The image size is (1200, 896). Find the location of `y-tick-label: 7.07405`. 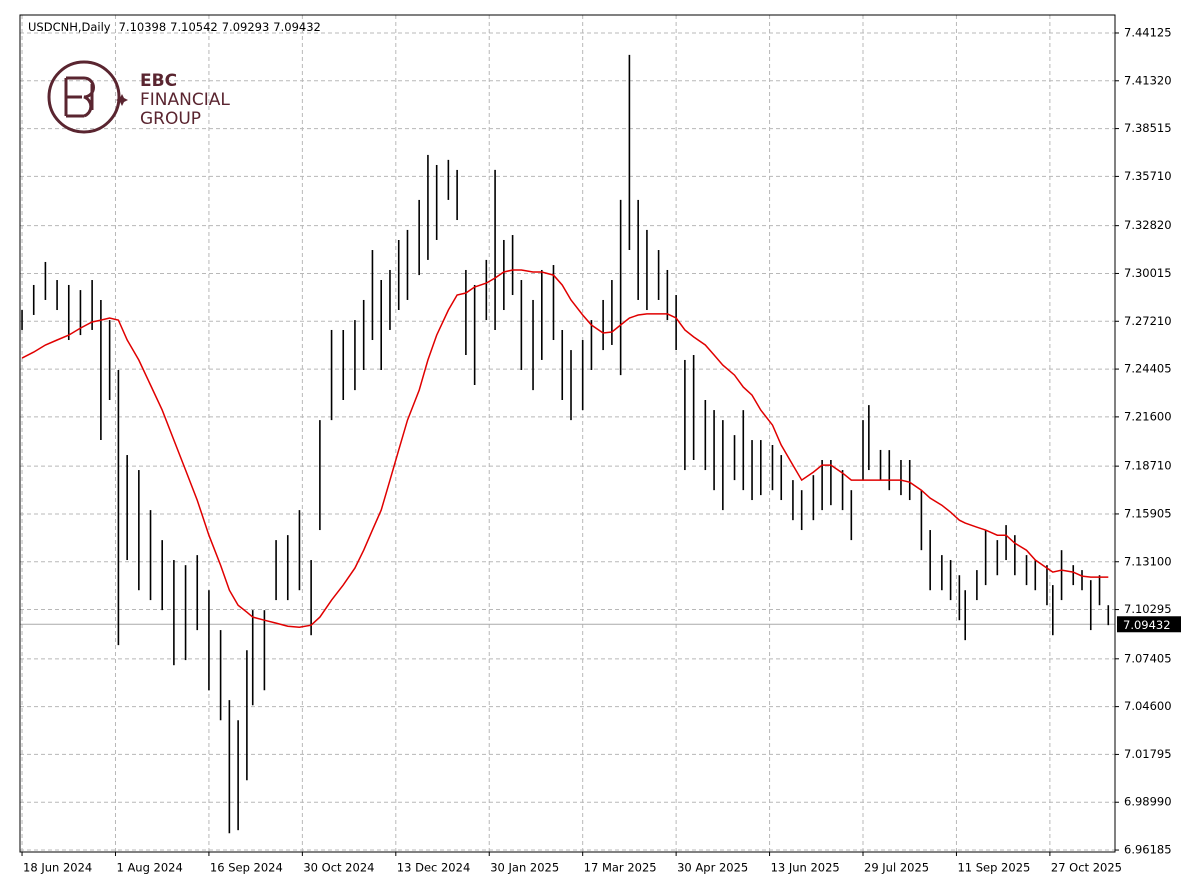

y-tick-label: 7.07405 is located at coordinates (1148, 658).